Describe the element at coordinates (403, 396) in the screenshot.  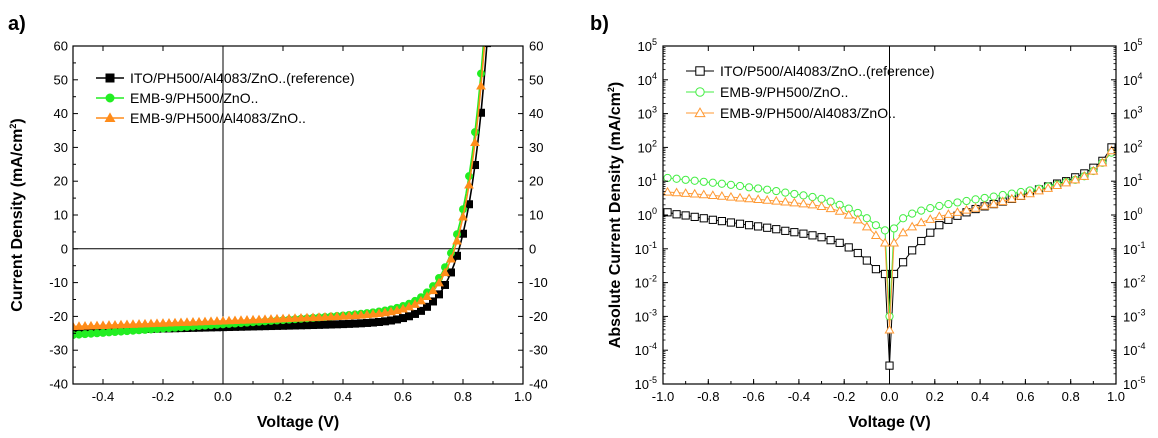
I see `panel-a-xtick-label-5: 0.6` at that location.